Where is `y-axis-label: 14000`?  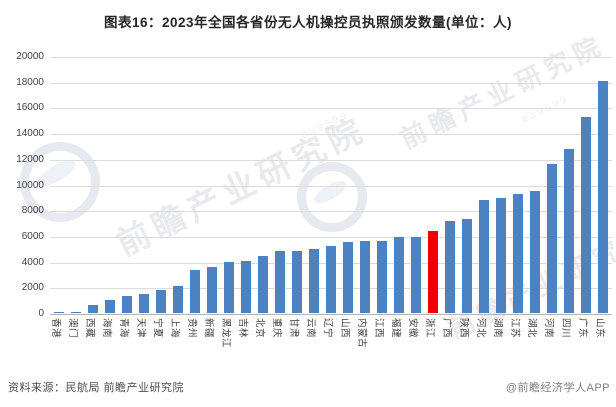
y-axis-label: 14000 is located at coordinates (30, 134).